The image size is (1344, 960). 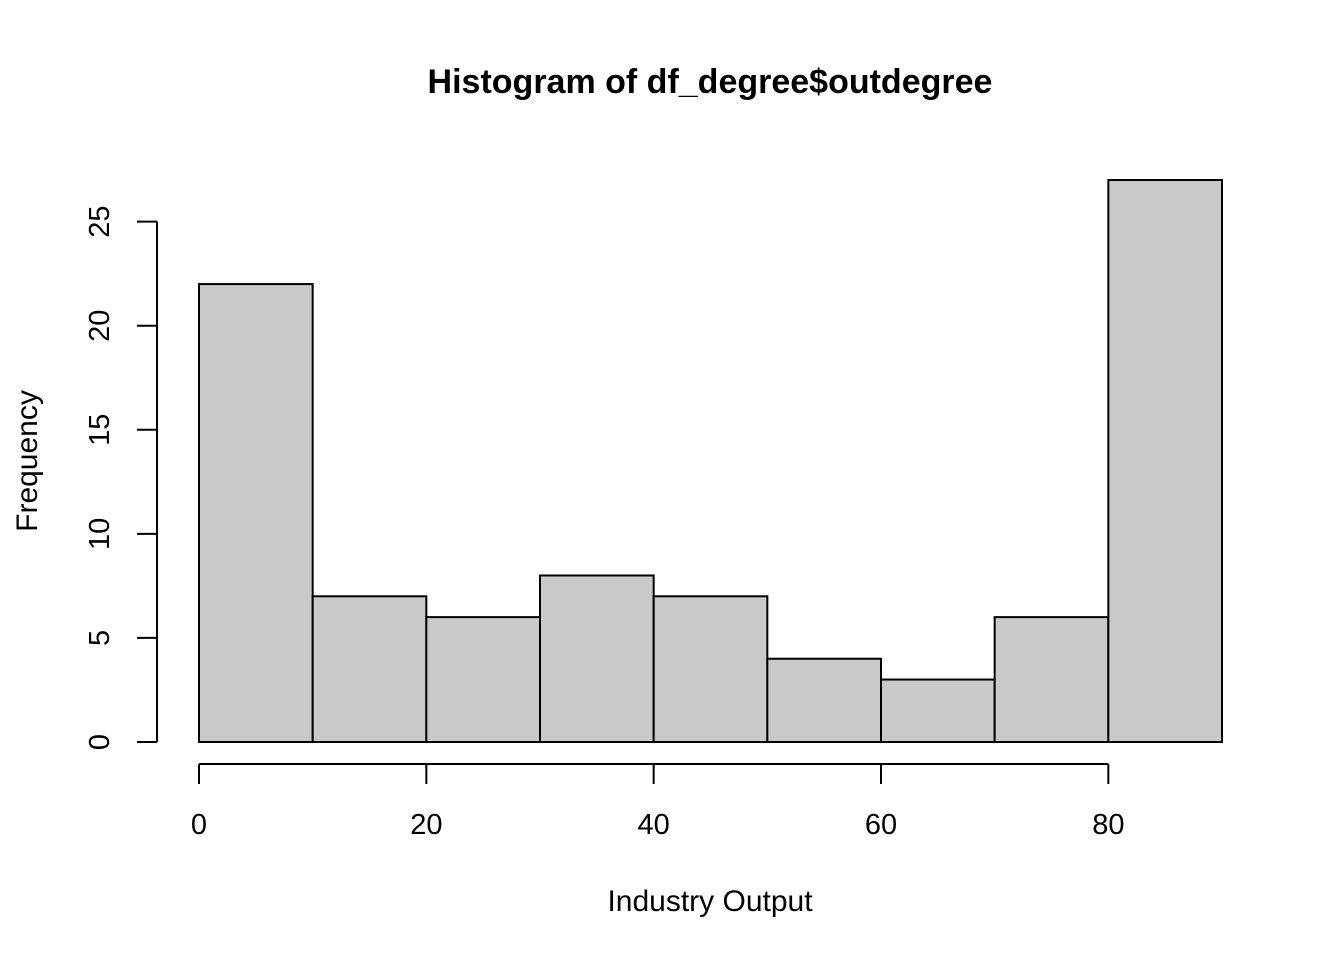 I want to click on y-axis-label: Frequency, so click(x=27, y=461).